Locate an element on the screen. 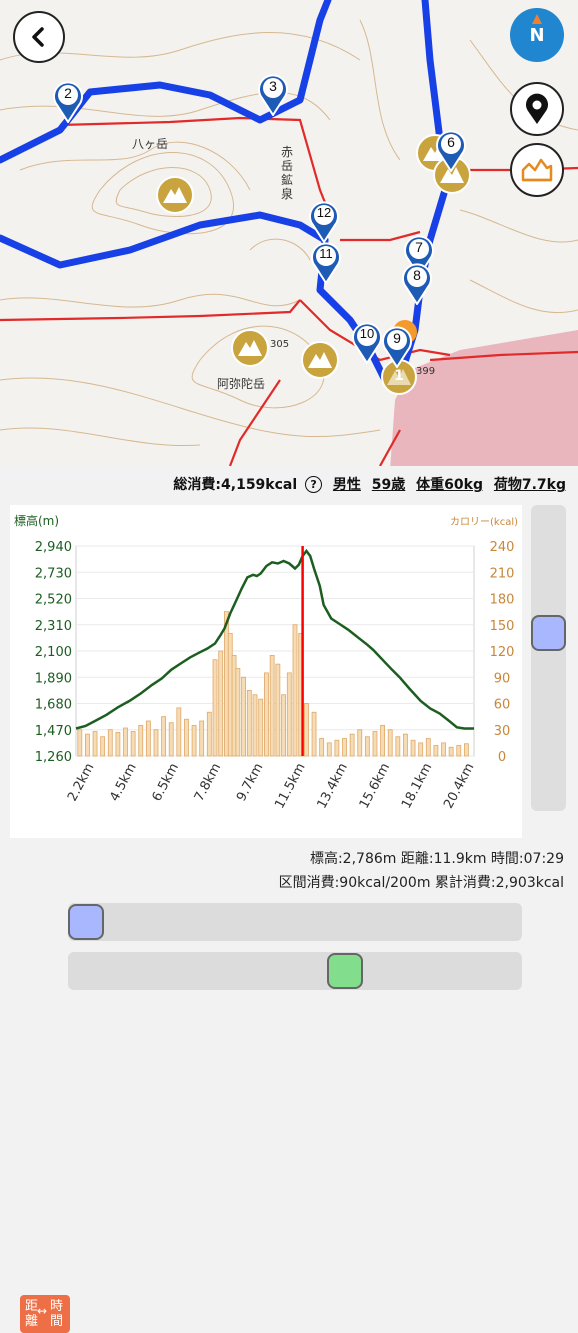 The image size is (578, 1333). waypoint-pin-3: 3 is located at coordinates (273, 95).